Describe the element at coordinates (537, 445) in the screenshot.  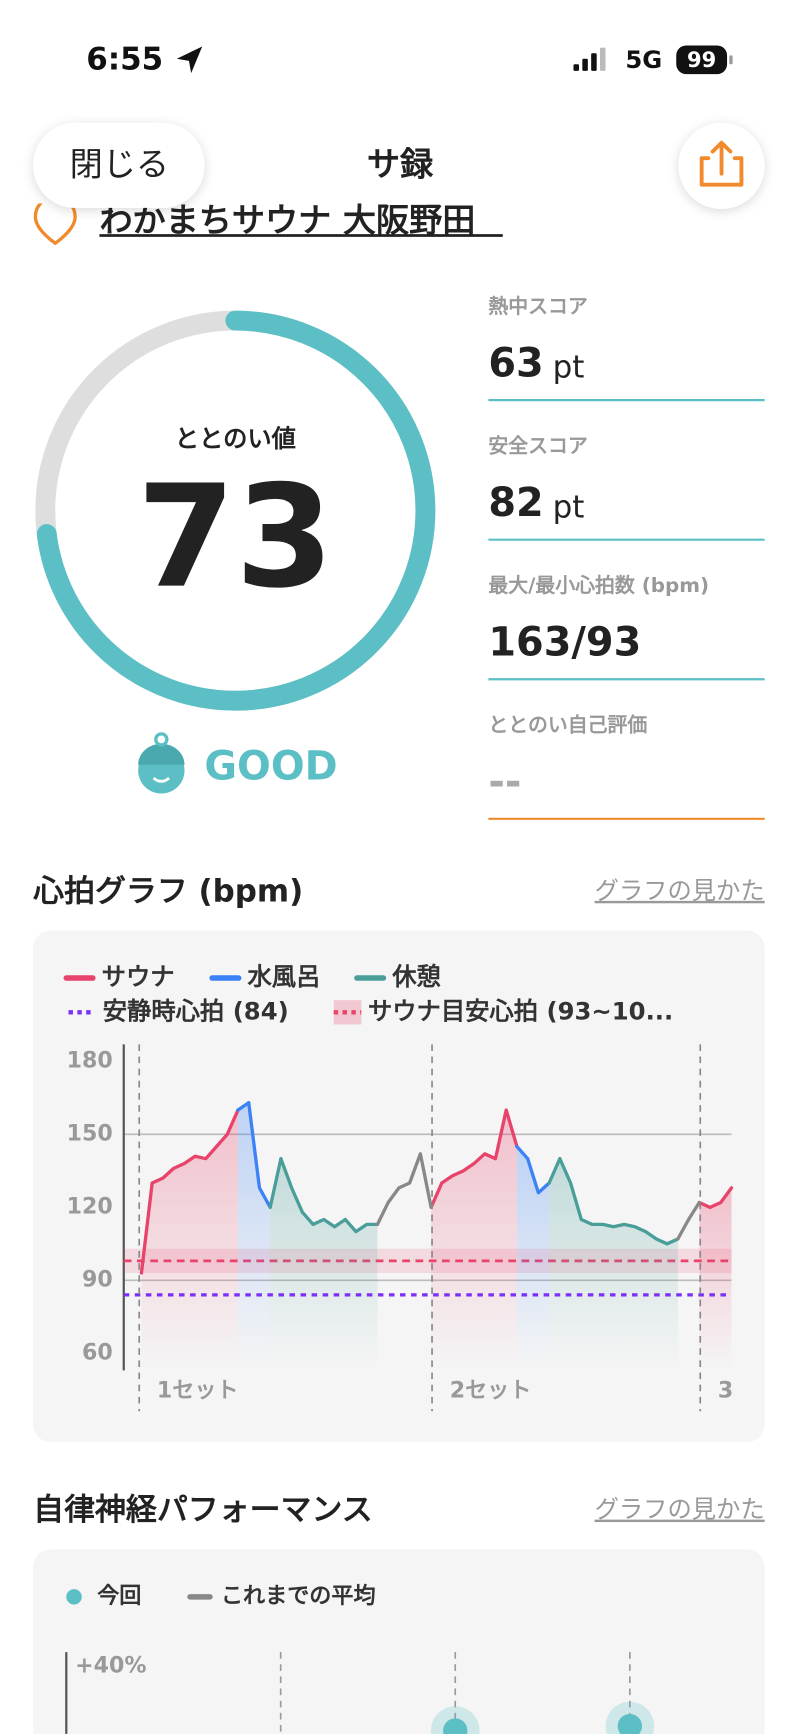
I see `stat-label: 安全スコア` at that location.